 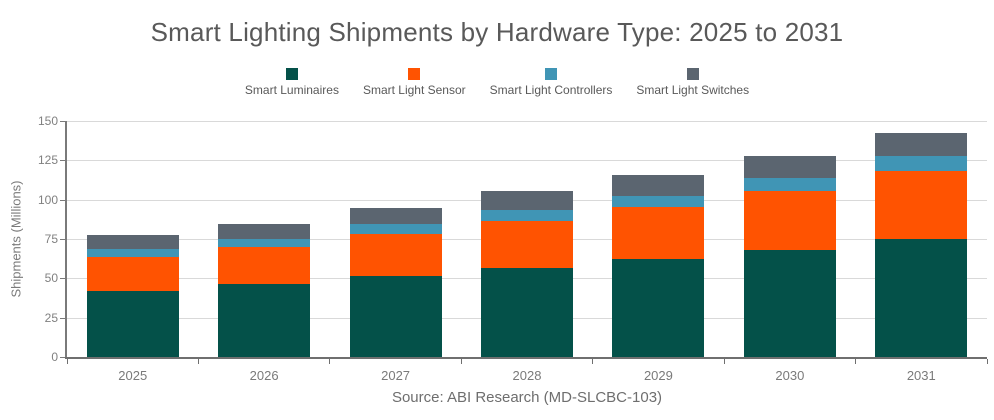 I want to click on bar-segment-smart-light-switches-2028, so click(x=527, y=200).